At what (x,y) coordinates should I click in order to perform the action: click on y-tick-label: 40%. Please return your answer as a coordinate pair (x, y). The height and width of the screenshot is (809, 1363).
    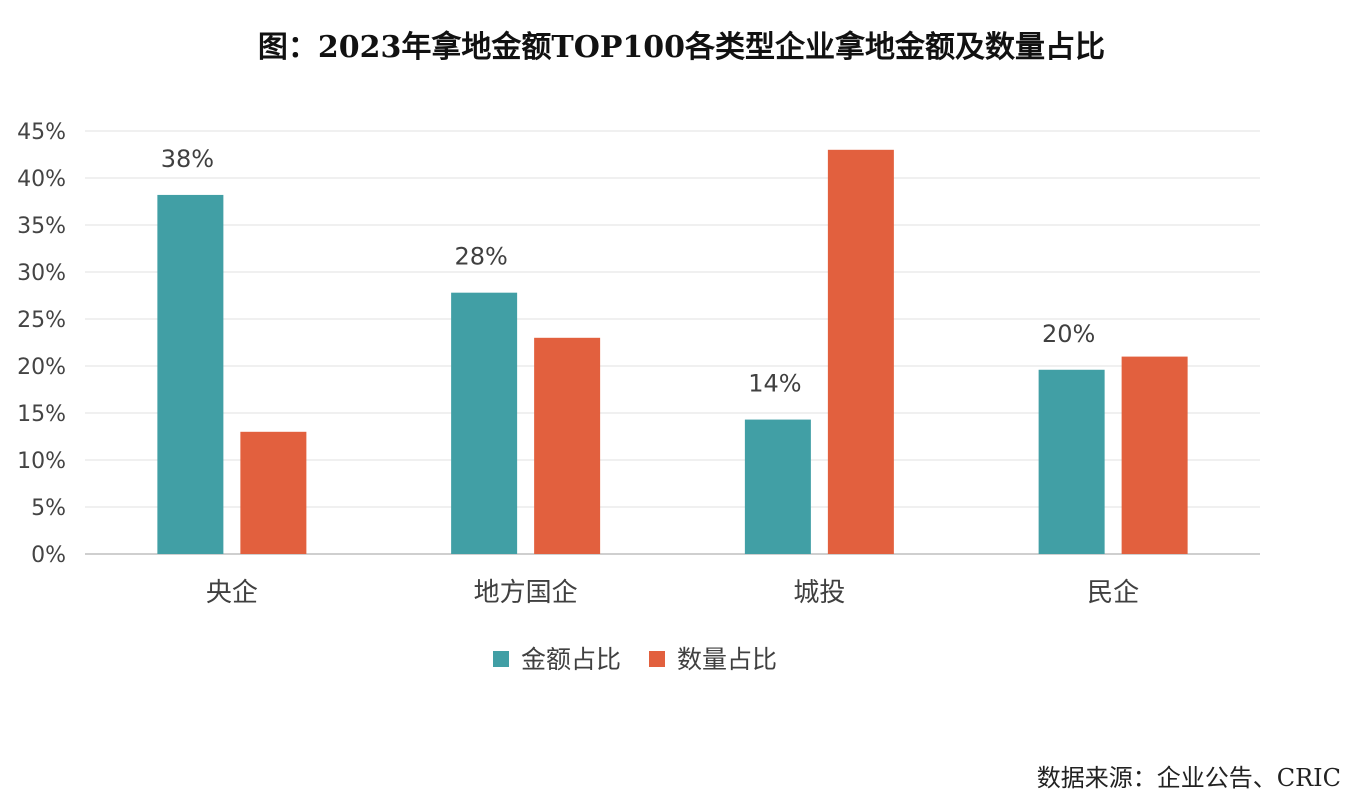
    Looking at the image, I should click on (41, 179).